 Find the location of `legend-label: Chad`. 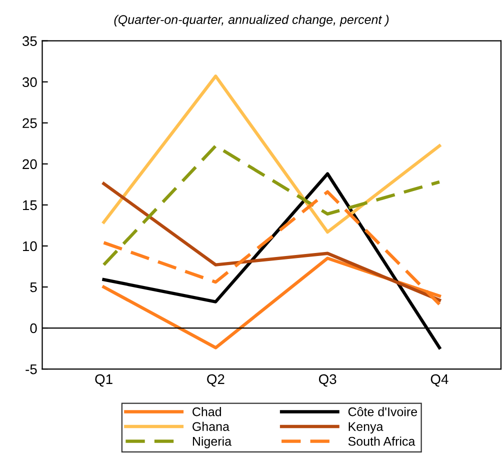

legend-label: Chad is located at coordinates (207, 411).